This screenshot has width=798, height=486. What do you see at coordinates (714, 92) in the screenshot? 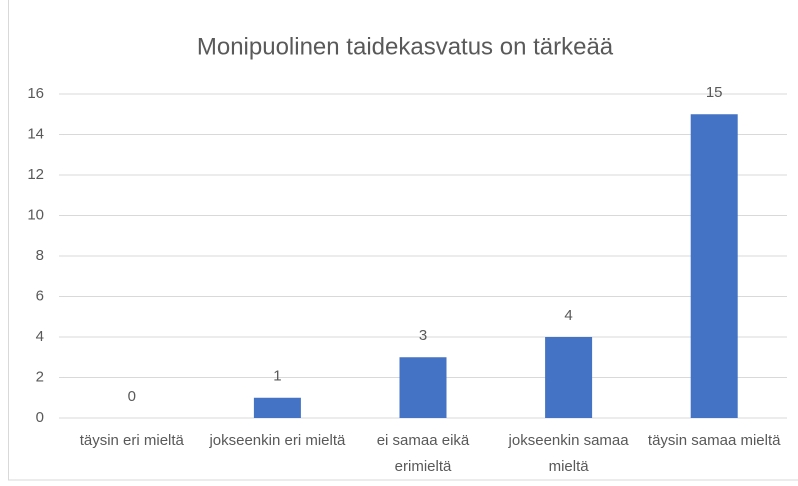
I see `data-label: 15` at bounding box center [714, 92].